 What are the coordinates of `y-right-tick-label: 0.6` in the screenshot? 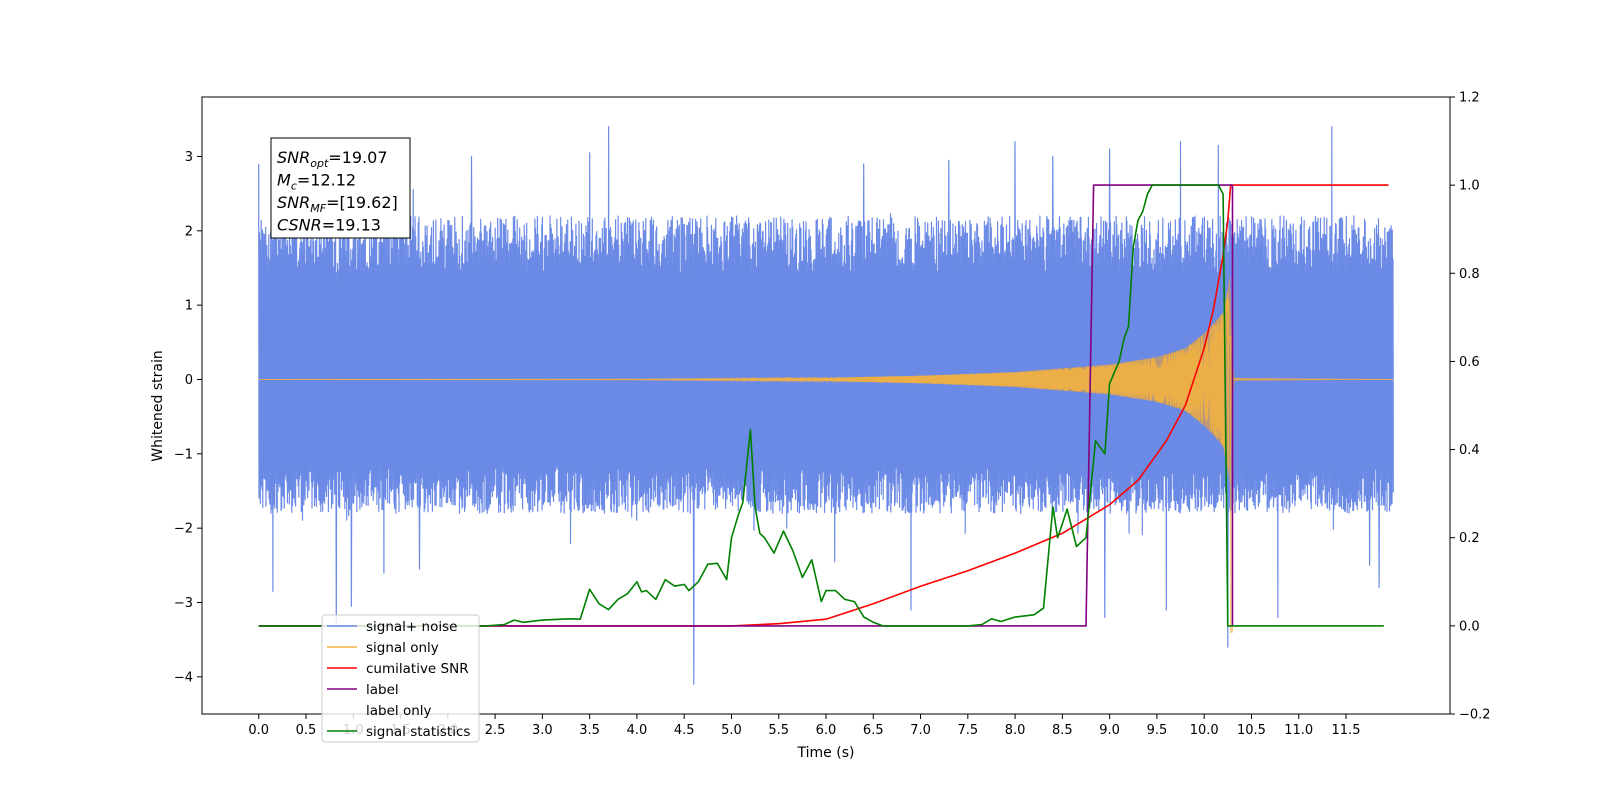 It's located at (1469, 362).